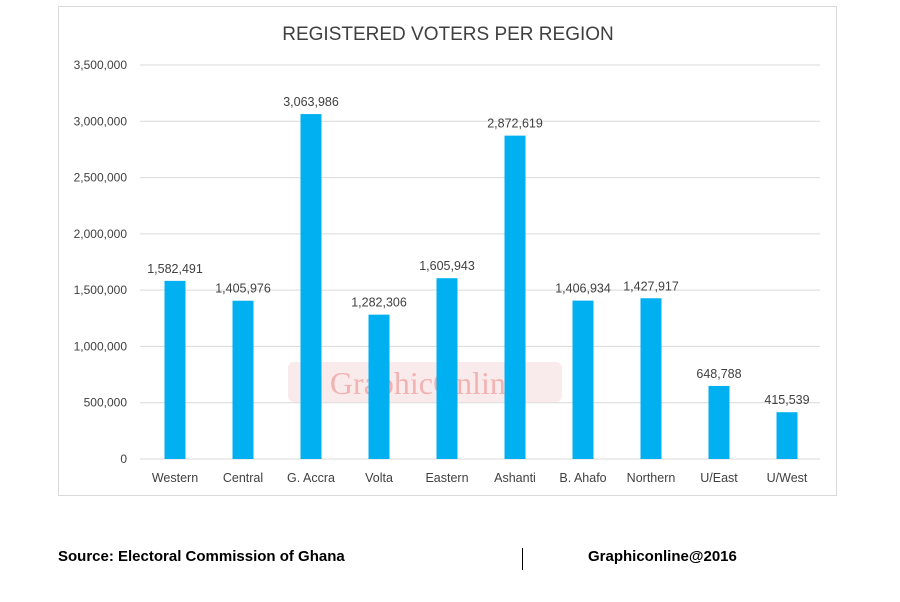 The image size is (900, 602). I want to click on data-label: 415,539, so click(786, 400).